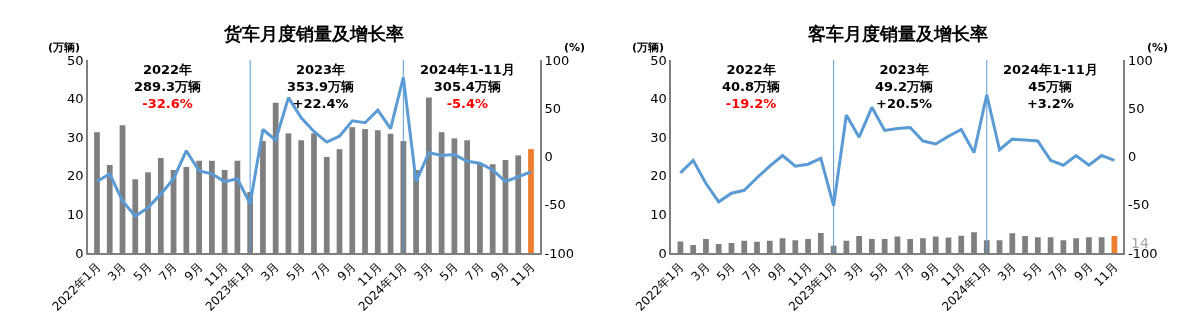 This screenshot has width=1202, height=324. Describe the element at coordinates (1050, 86) in the screenshot. I see `annotation: 2024年1-11月 45万辆 +3.2%` at that location.